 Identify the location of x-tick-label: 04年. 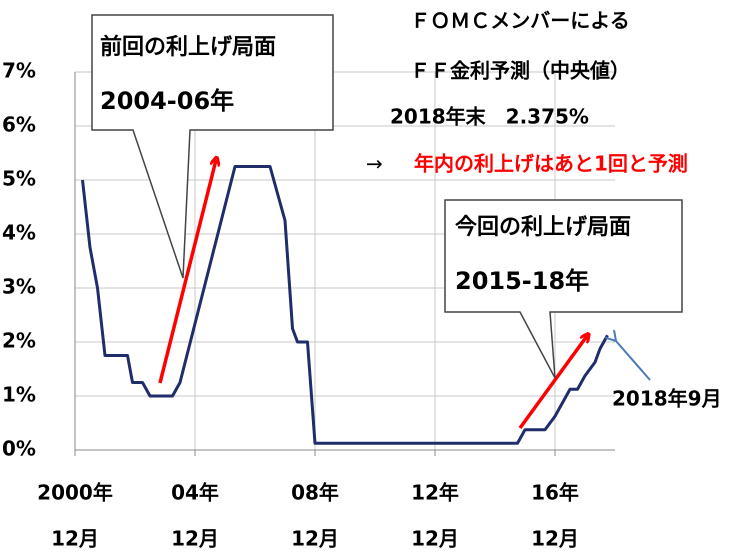
(195, 493).